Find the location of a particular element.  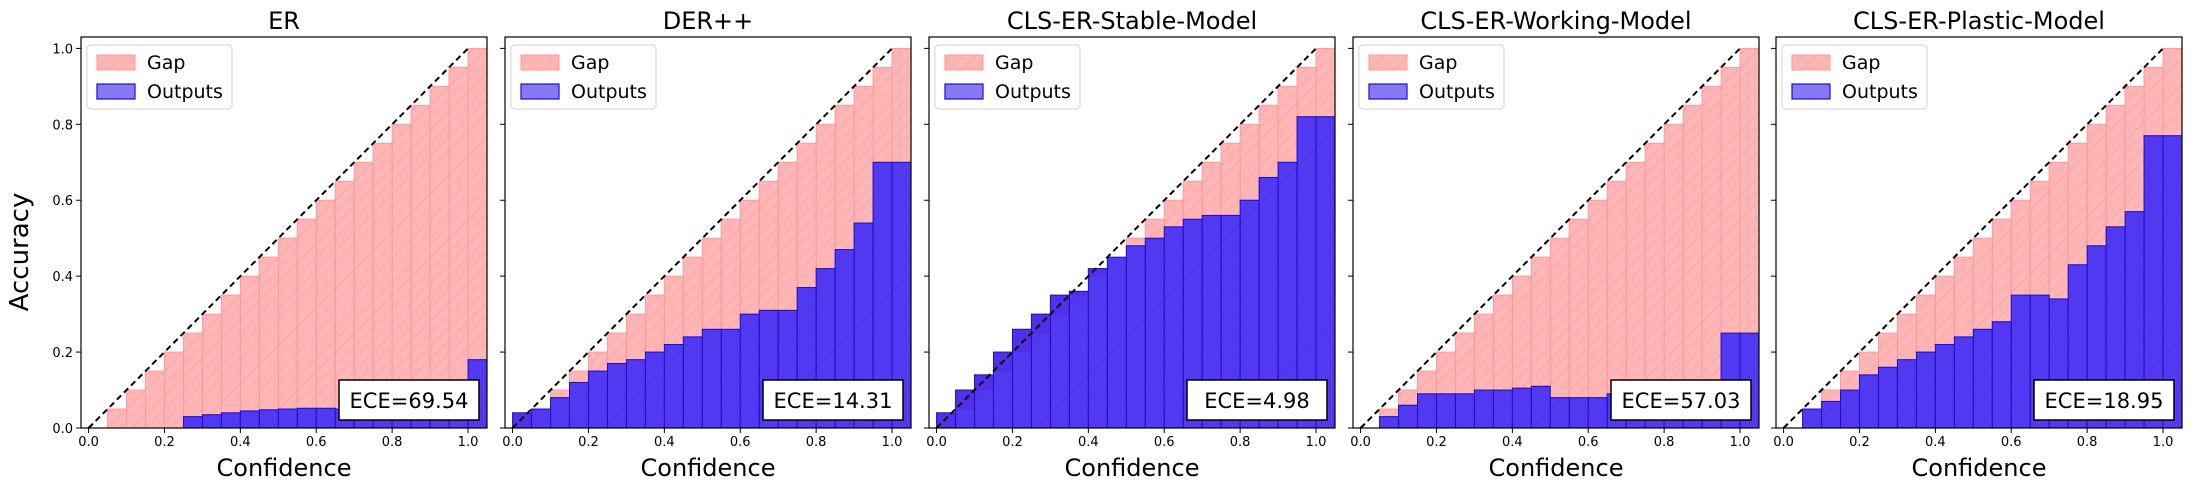

ece-box is located at coordinates (1681, 400).